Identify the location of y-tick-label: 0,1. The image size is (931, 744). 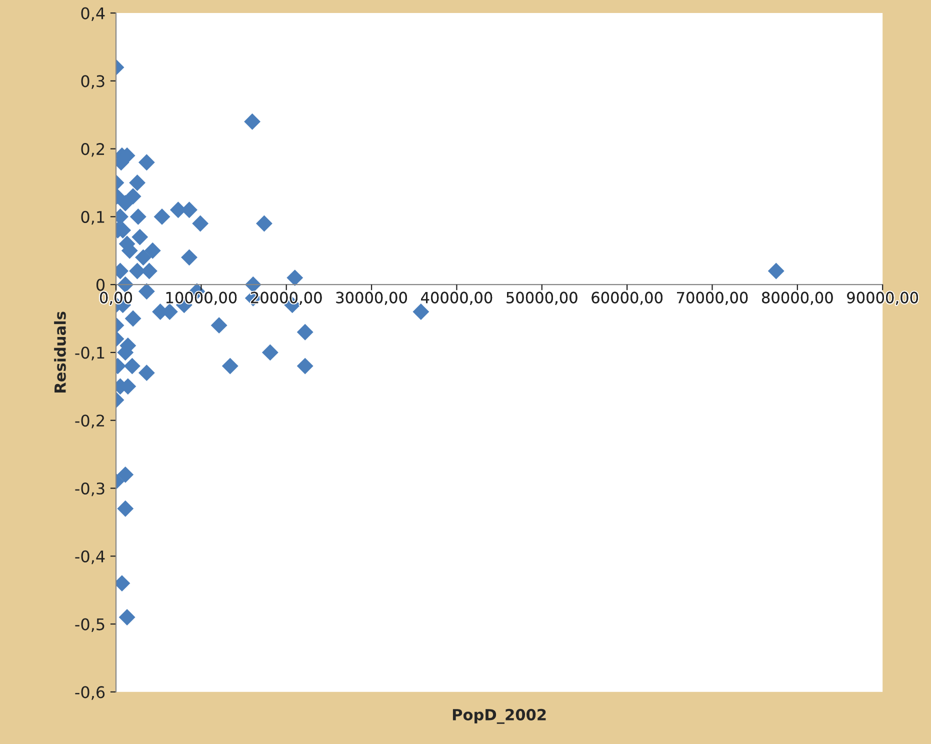
(92, 217).